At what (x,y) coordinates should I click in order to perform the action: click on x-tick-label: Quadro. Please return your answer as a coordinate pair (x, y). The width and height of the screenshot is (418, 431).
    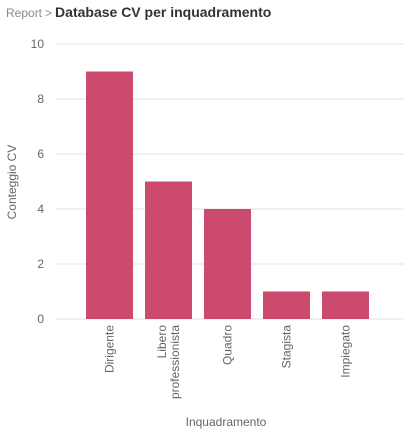
    Looking at the image, I should click on (228, 345).